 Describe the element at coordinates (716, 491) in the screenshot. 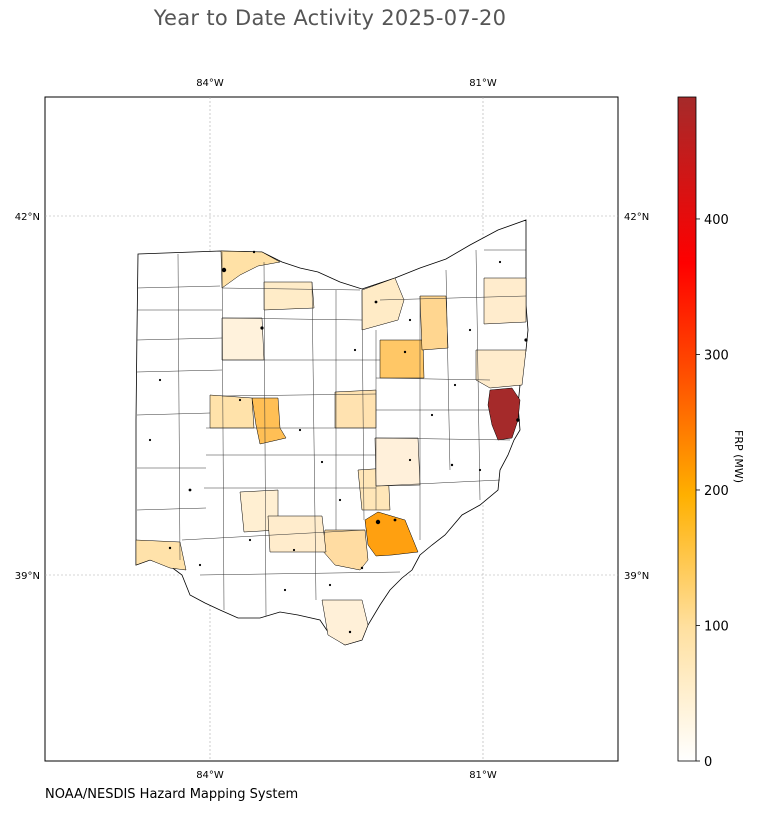

I see `colorbar-tick-label: 200` at that location.